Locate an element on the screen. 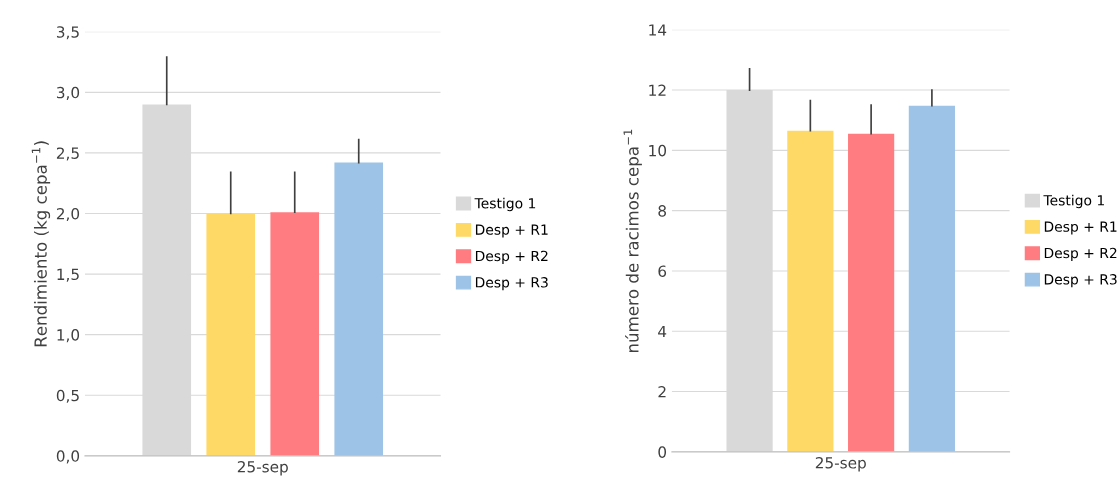  y-tick-label: 0,0 is located at coordinates (68, 457).